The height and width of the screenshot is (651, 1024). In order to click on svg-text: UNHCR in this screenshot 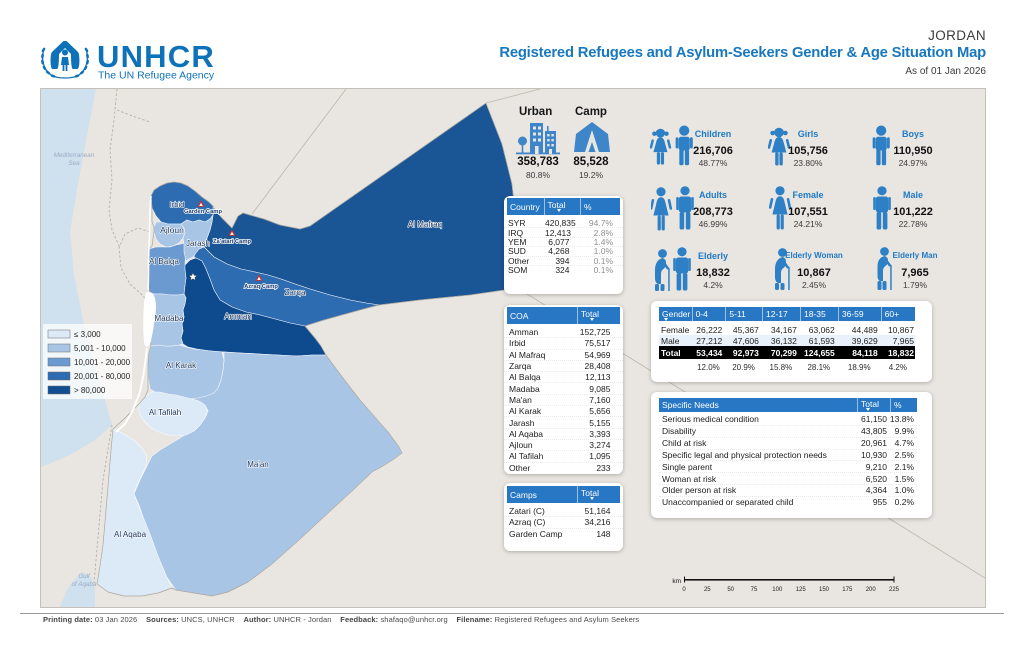, I will do `click(156, 56)`.